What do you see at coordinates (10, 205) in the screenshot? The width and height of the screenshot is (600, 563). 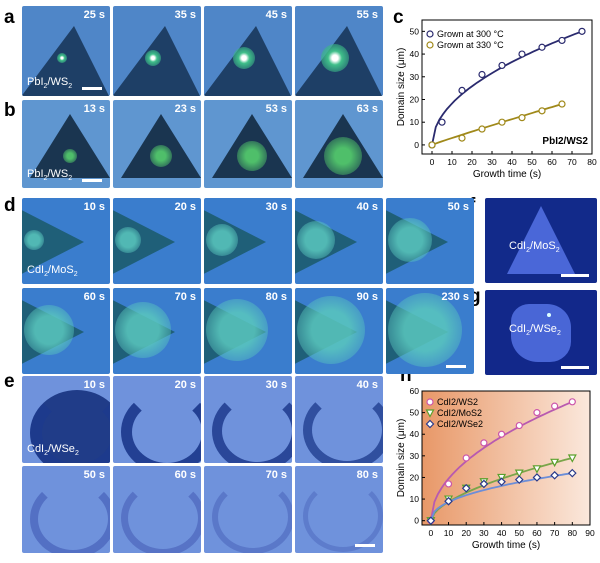 I see `panel-label-d: d` at bounding box center [10, 205].